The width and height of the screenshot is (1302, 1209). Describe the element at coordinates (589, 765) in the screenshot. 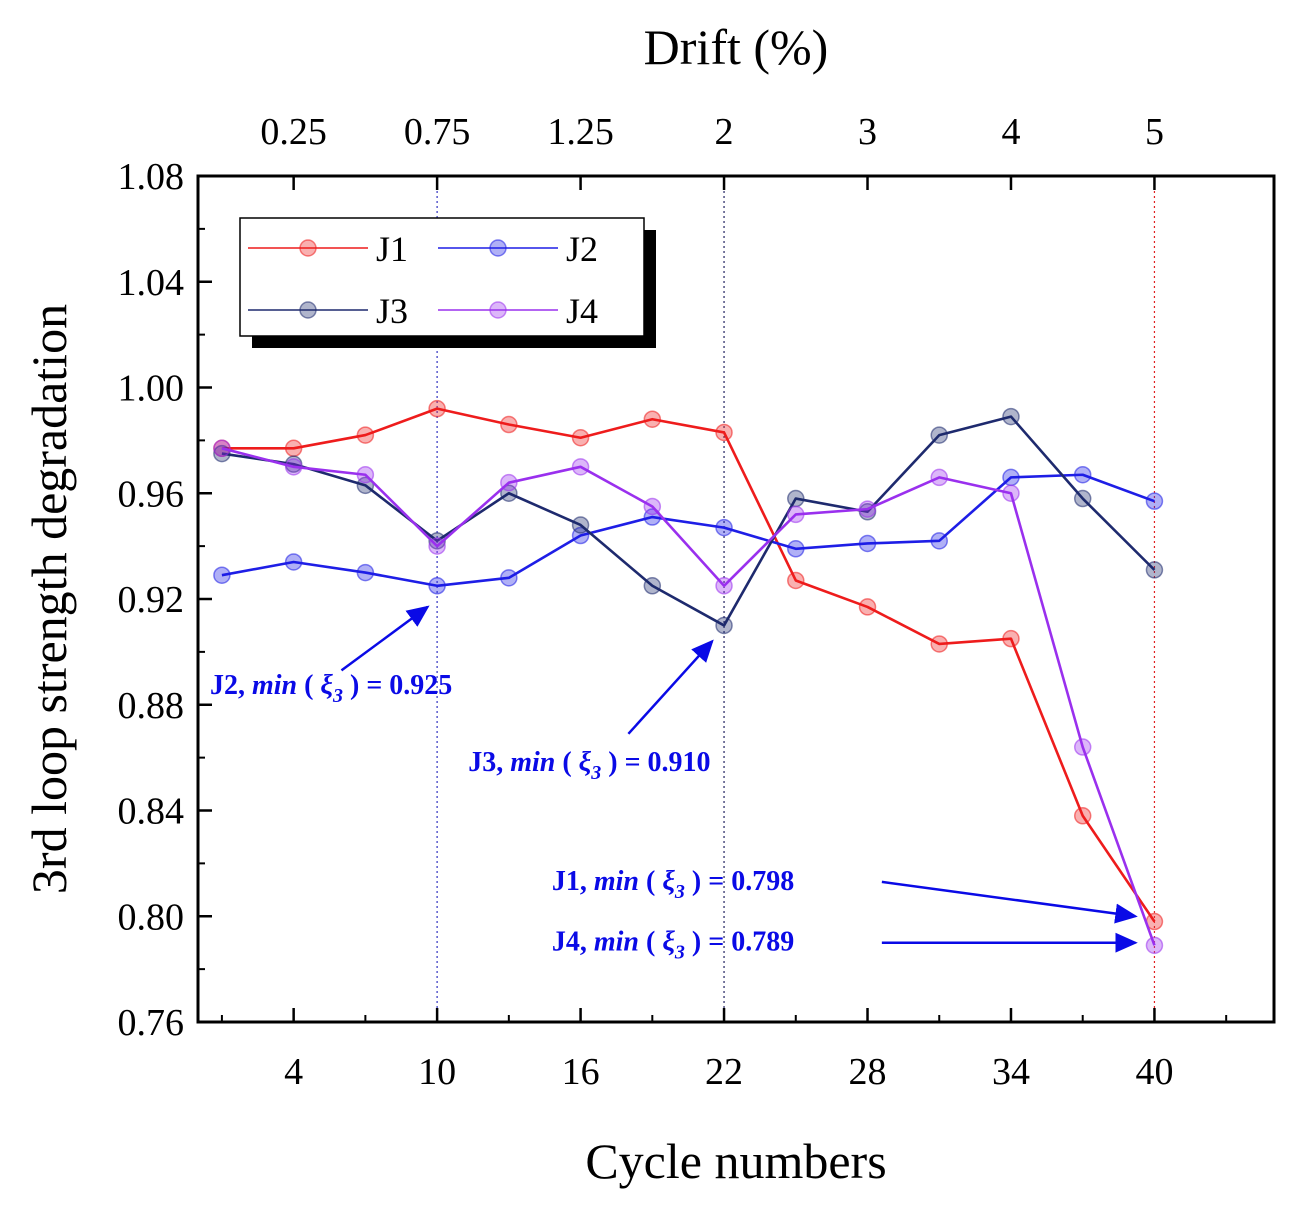

I see `annotation-j3: J3, min ( ξ3 ) = 0.910` at that location.